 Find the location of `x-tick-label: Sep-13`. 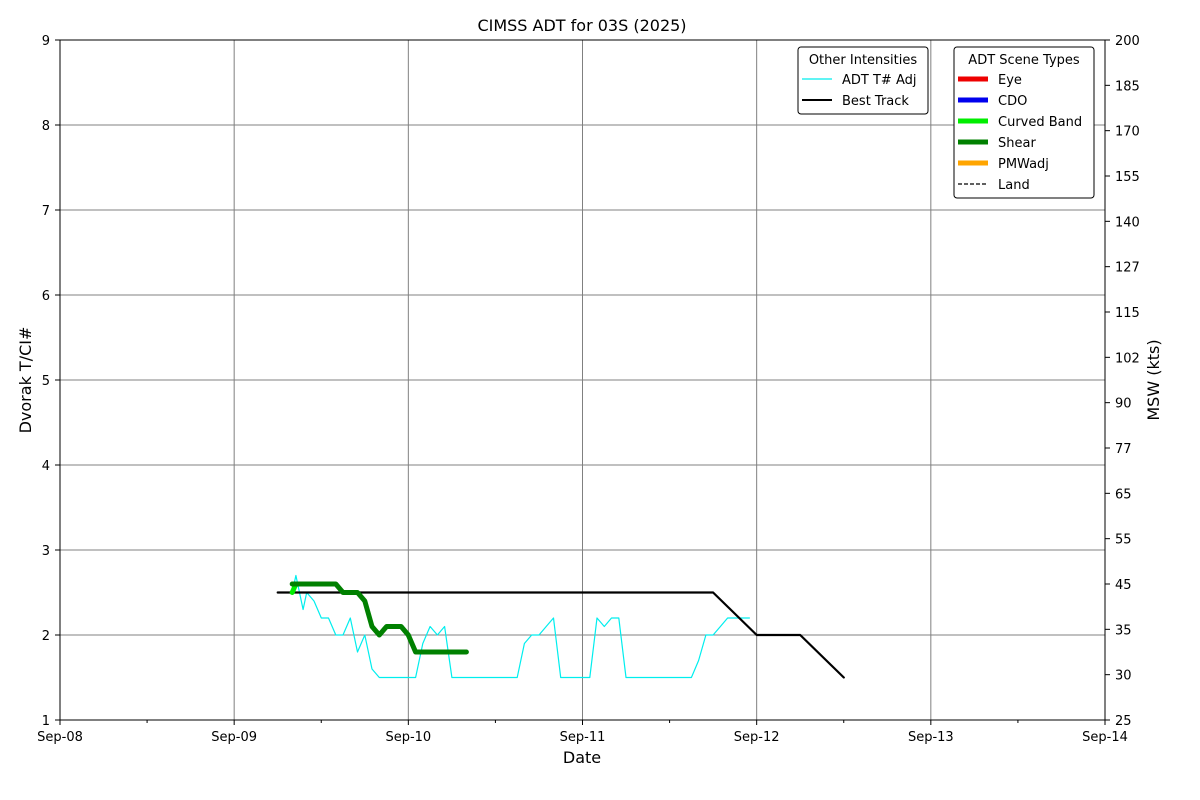

x-tick-label: Sep-13 is located at coordinates (931, 737).